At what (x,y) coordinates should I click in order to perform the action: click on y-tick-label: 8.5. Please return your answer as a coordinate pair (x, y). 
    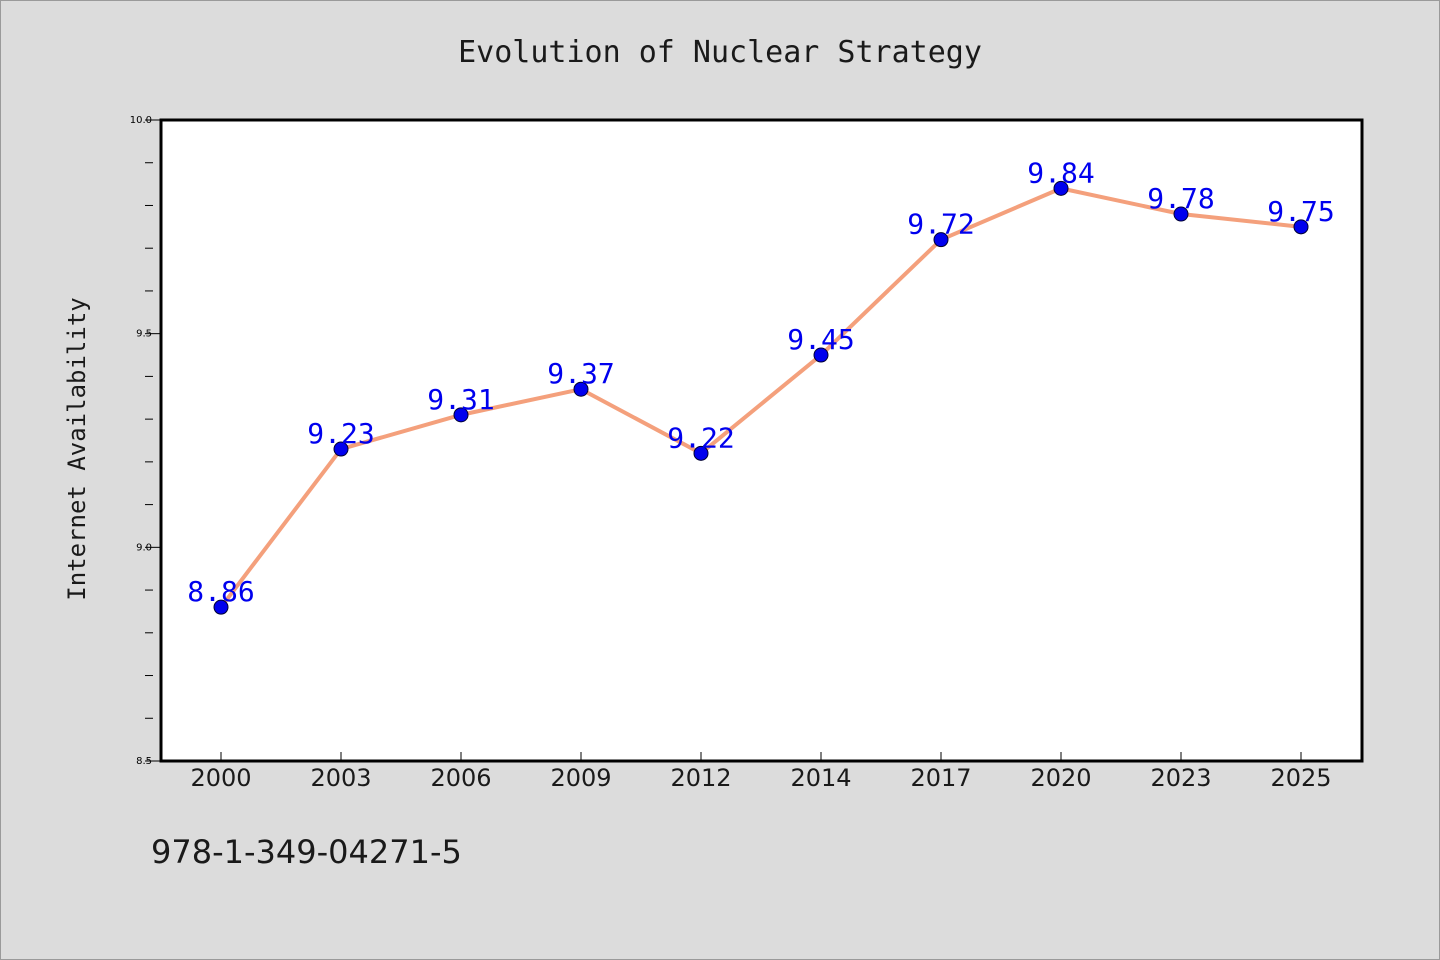
    Looking at the image, I should click on (144, 761).